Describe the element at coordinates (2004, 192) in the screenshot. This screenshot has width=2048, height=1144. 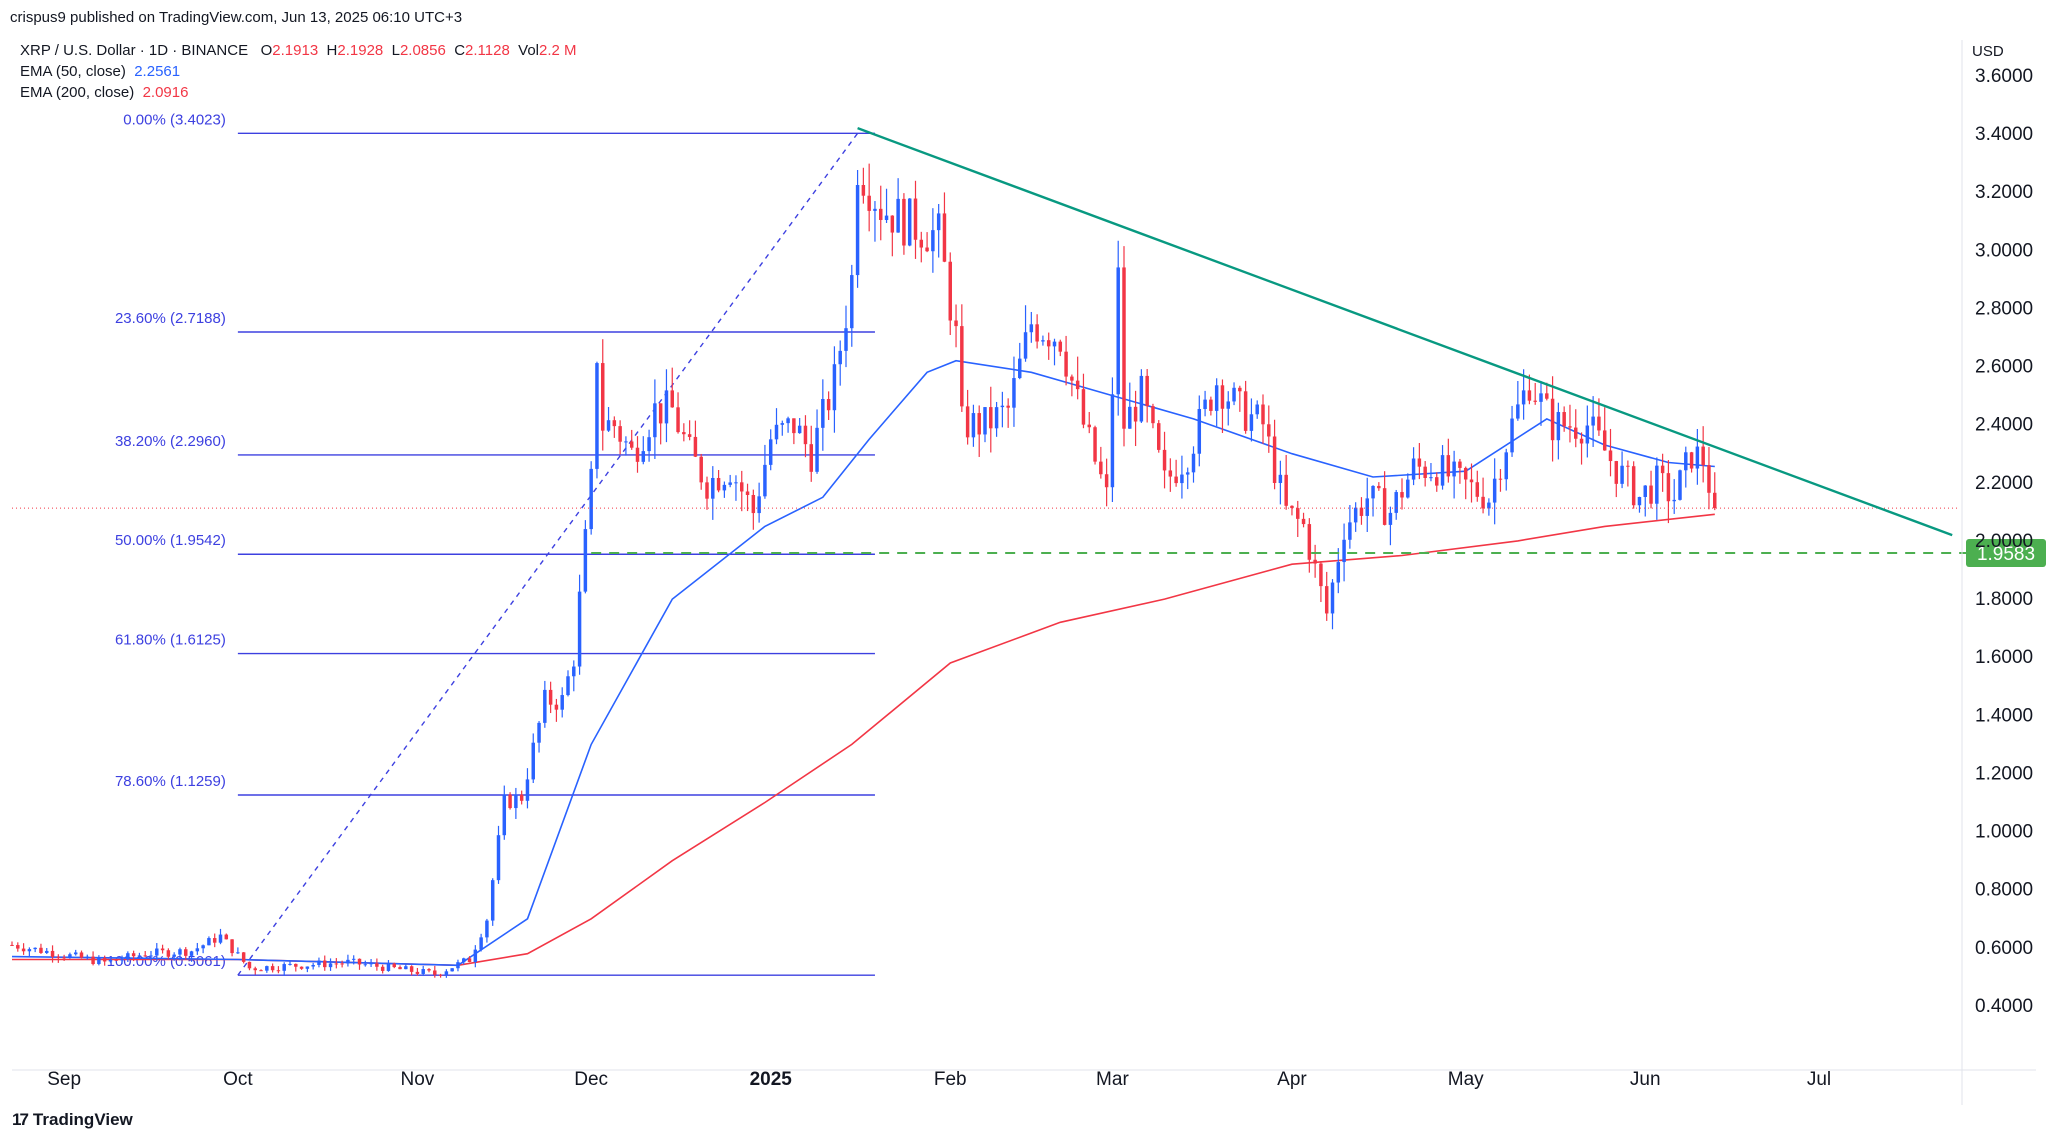
I see `y-tick-label: 3.2000` at that location.